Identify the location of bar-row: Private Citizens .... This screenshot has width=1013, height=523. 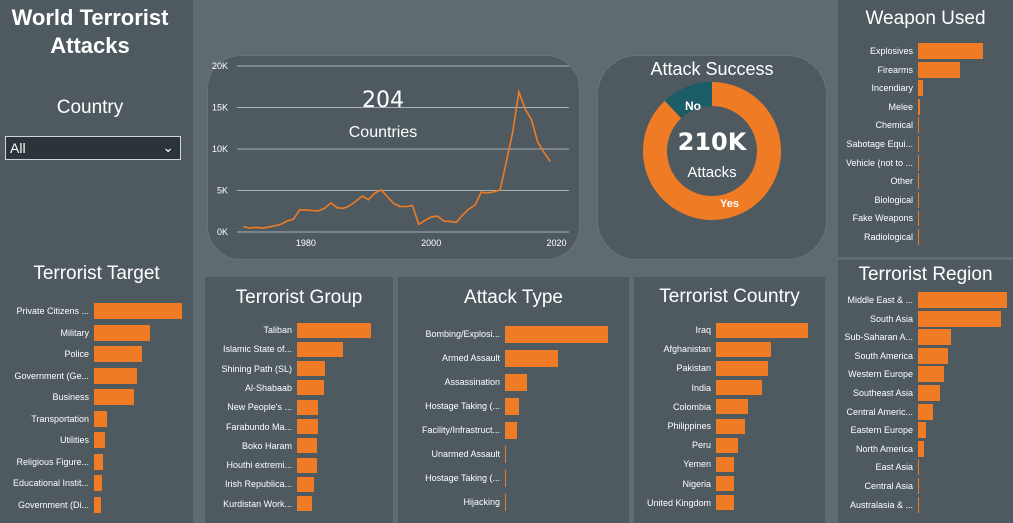
(96, 311).